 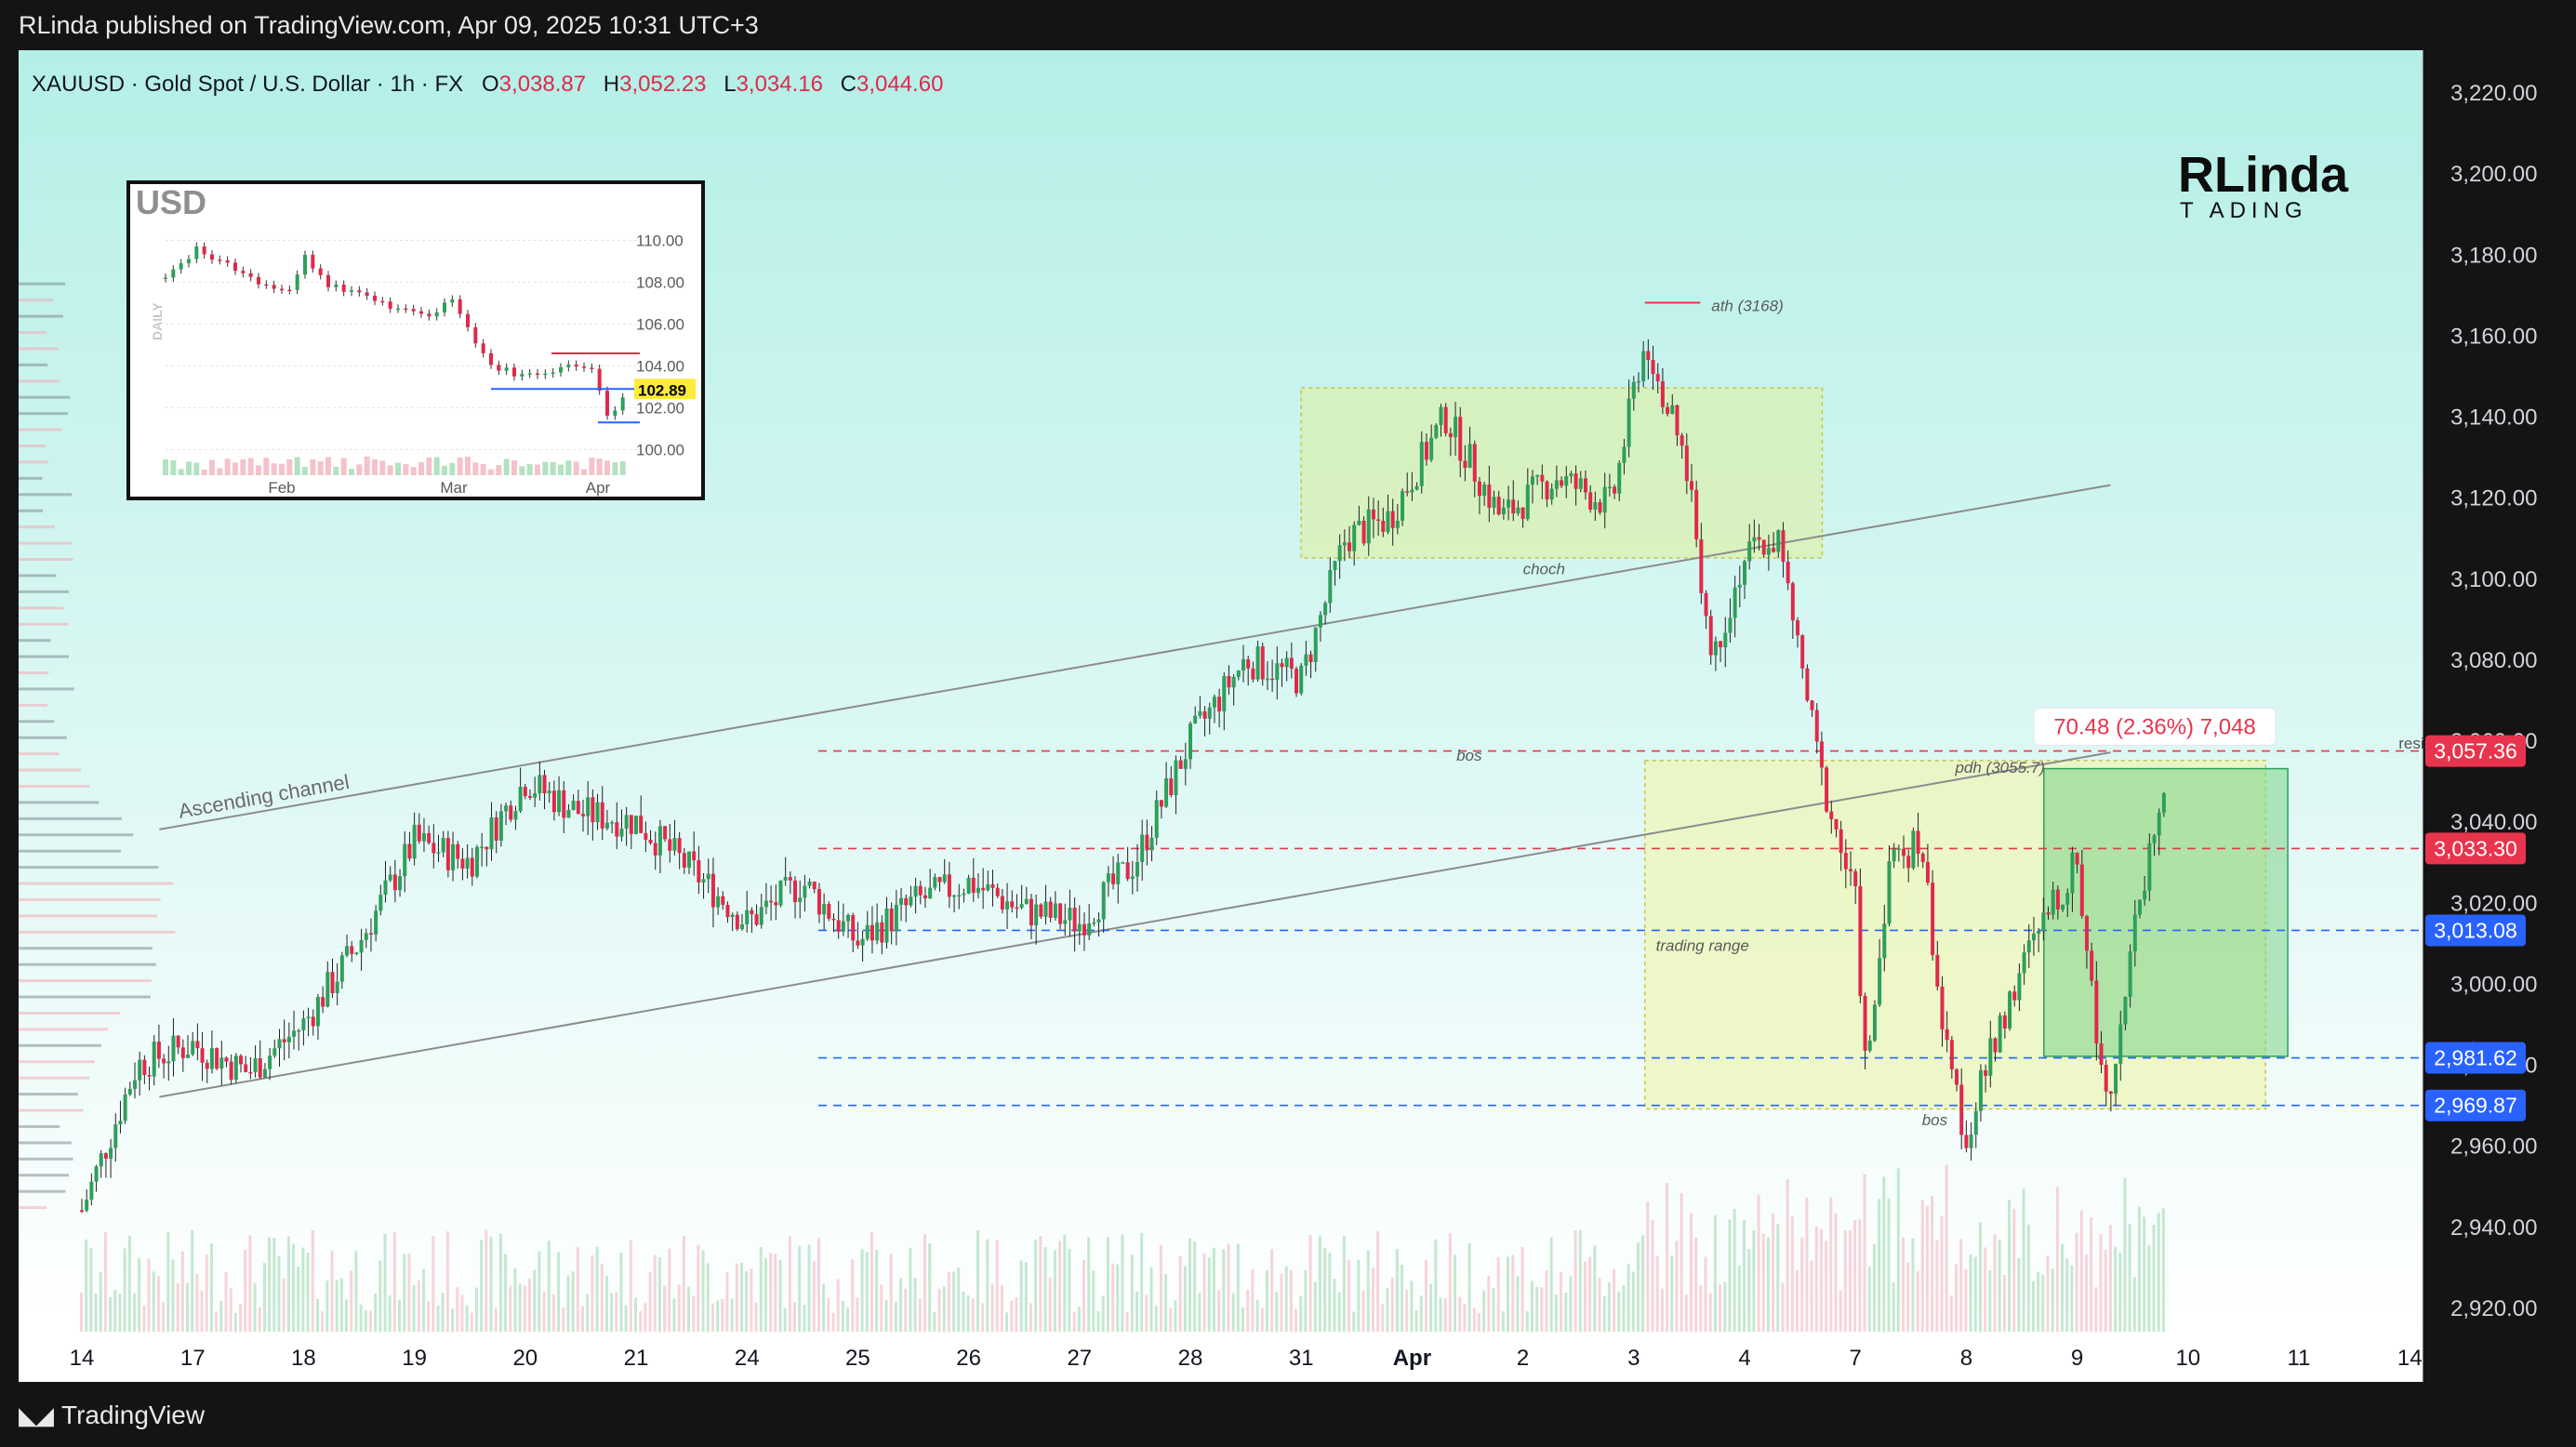 What do you see at coordinates (899, 84) in the screenshot?
I see `close-value: 3,044.60` at bounding box center [899, 84].